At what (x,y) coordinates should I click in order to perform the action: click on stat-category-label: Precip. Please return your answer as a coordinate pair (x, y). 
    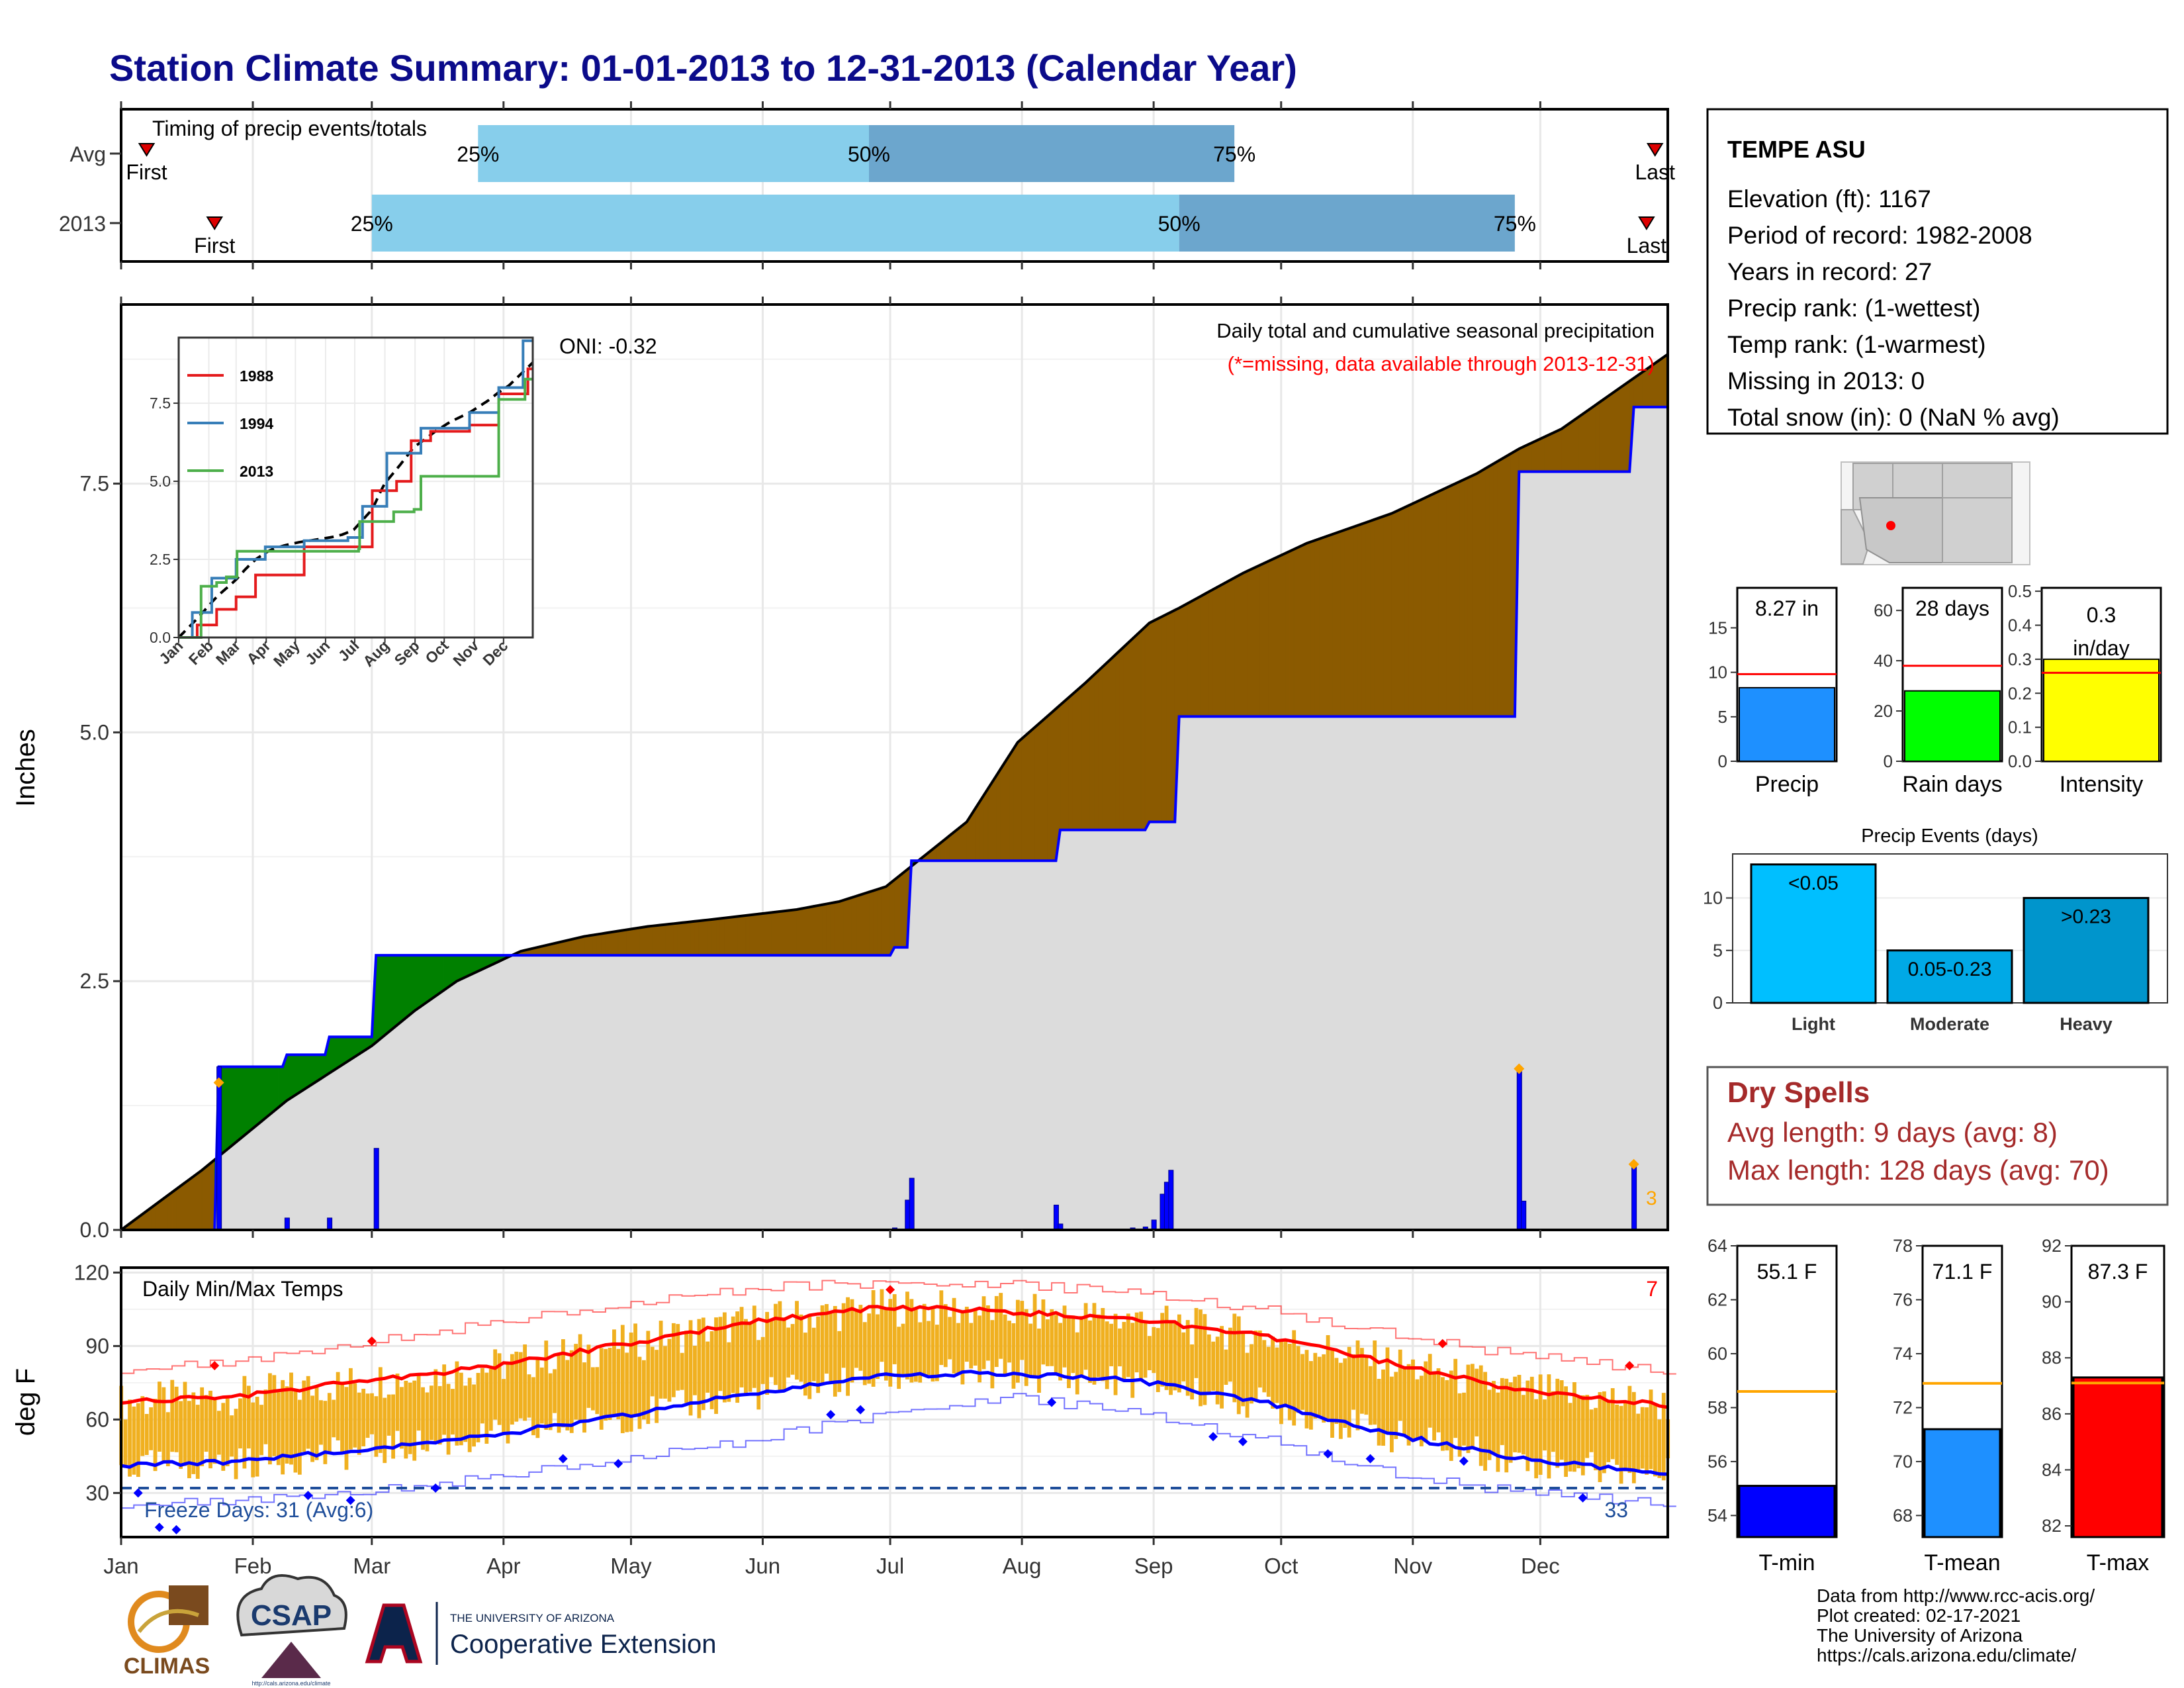
    Looking at the image, I should click on (1787, 784).